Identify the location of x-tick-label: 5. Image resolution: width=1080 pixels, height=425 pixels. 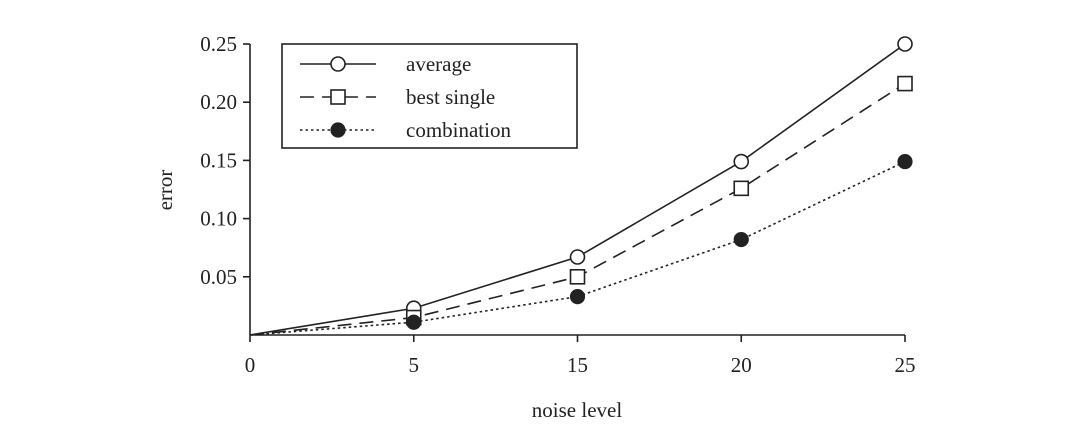
(414, 365).